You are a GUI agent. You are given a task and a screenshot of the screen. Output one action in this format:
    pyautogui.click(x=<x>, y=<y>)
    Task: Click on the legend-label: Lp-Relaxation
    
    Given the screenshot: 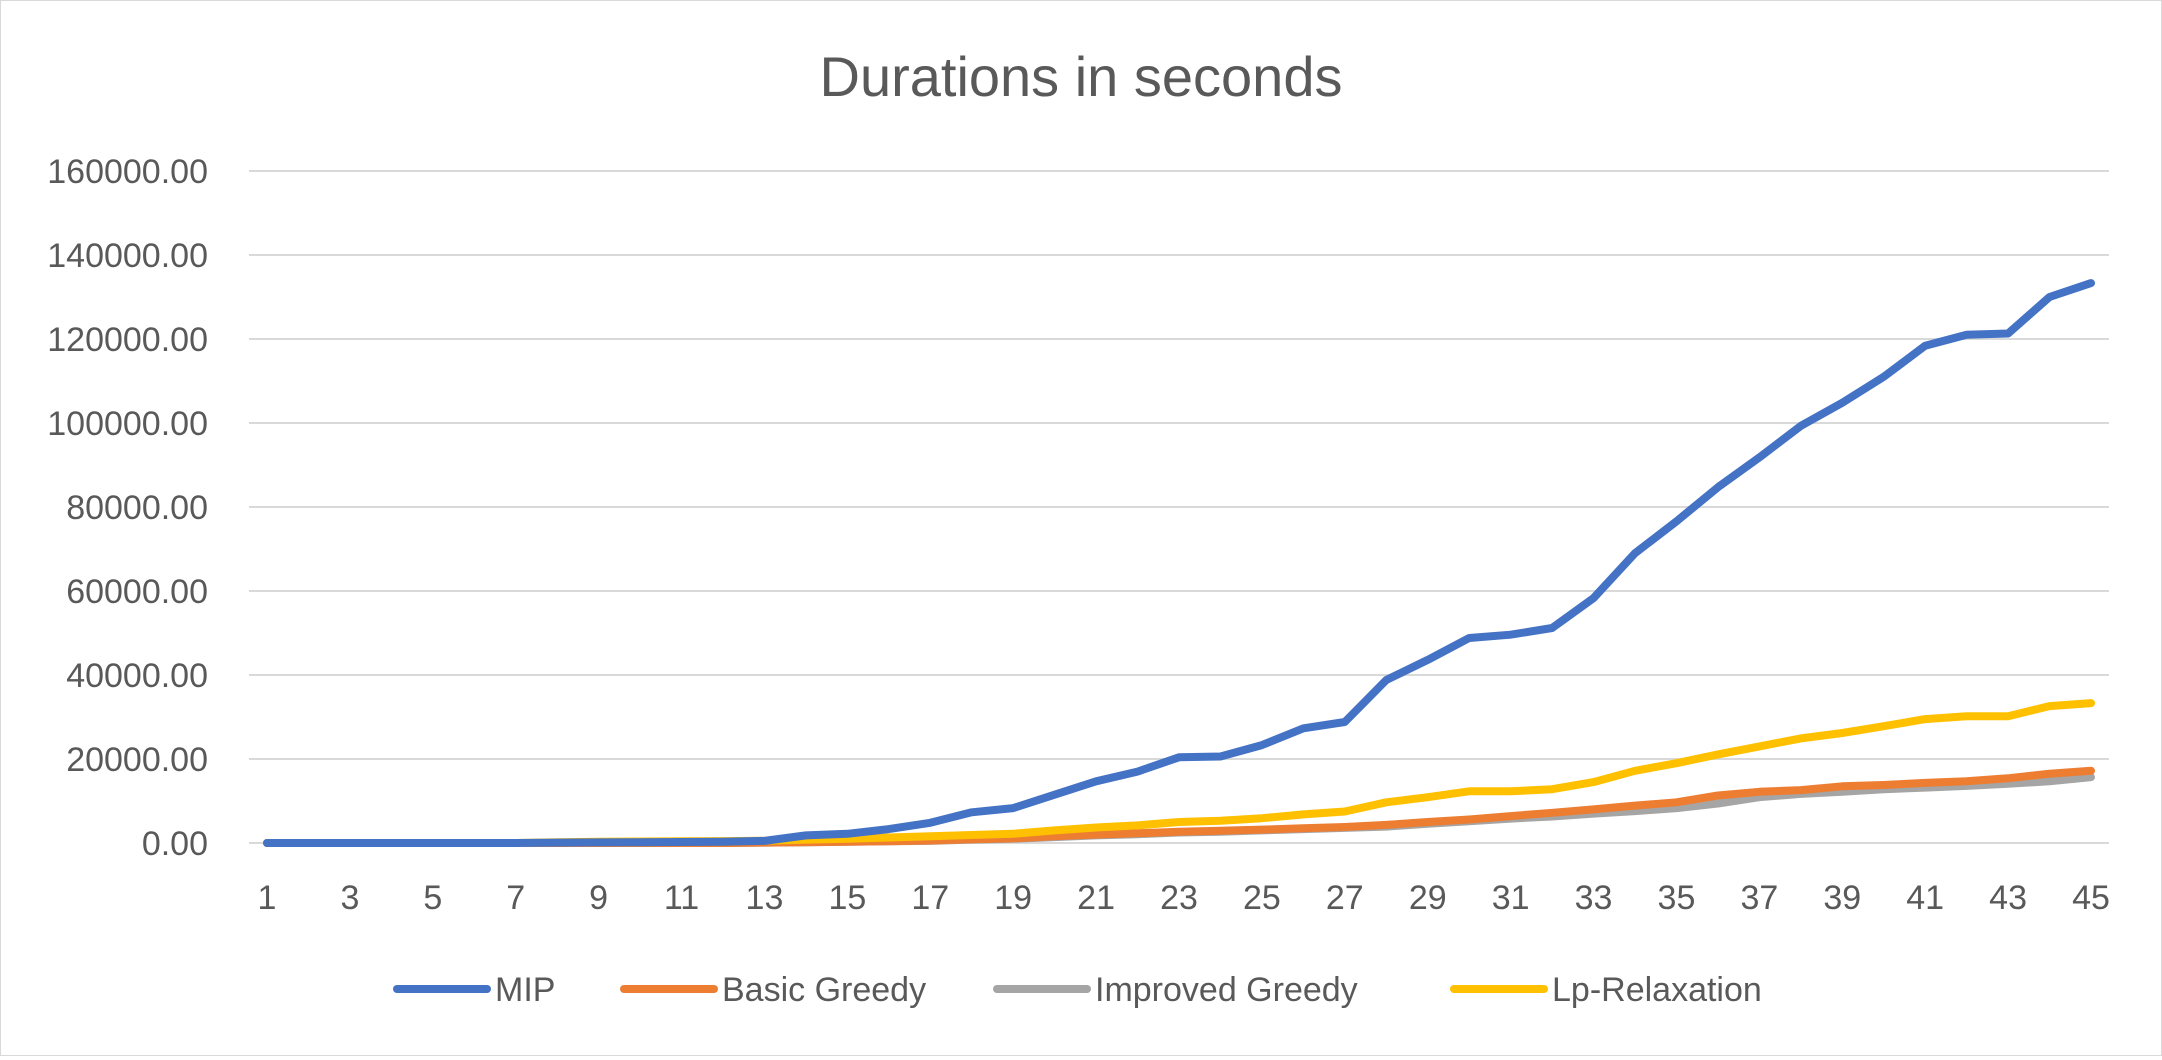 What is the action you would take?
    pyautogui.click(x=1657, y=990)
    